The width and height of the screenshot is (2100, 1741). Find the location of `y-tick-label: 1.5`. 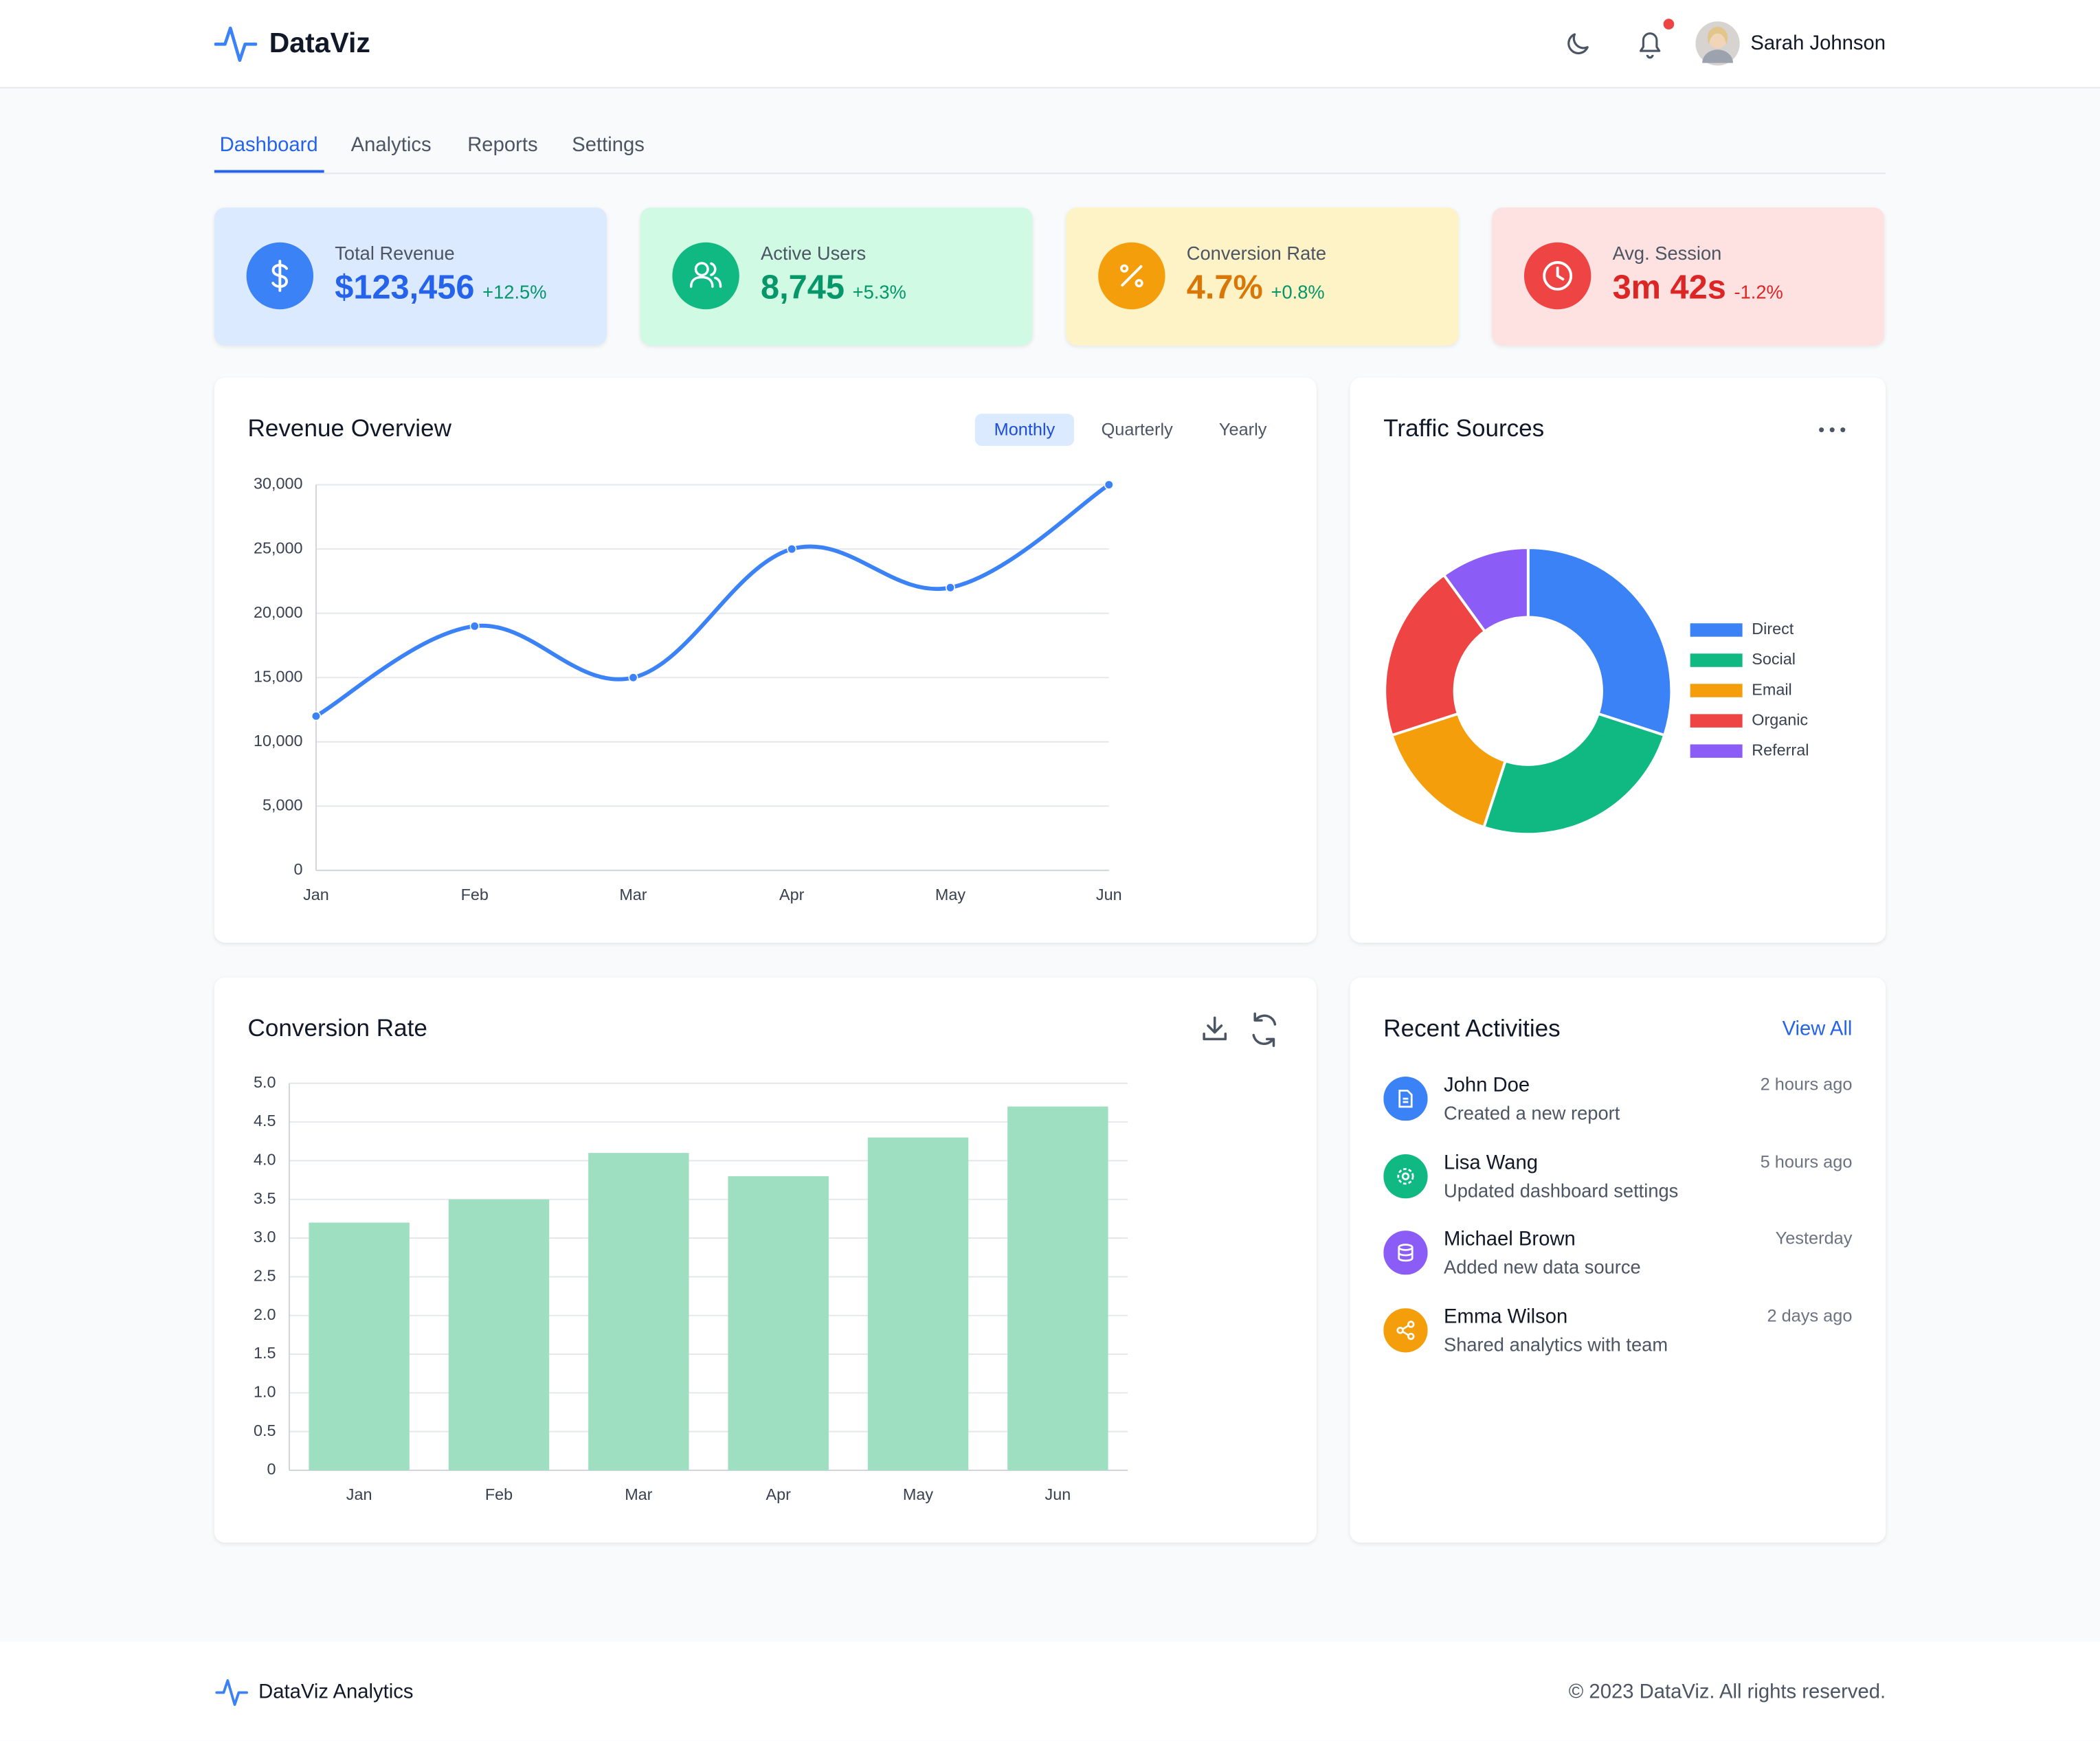

y-tick-label: 1.5 is located at coordinates (265, 1353).